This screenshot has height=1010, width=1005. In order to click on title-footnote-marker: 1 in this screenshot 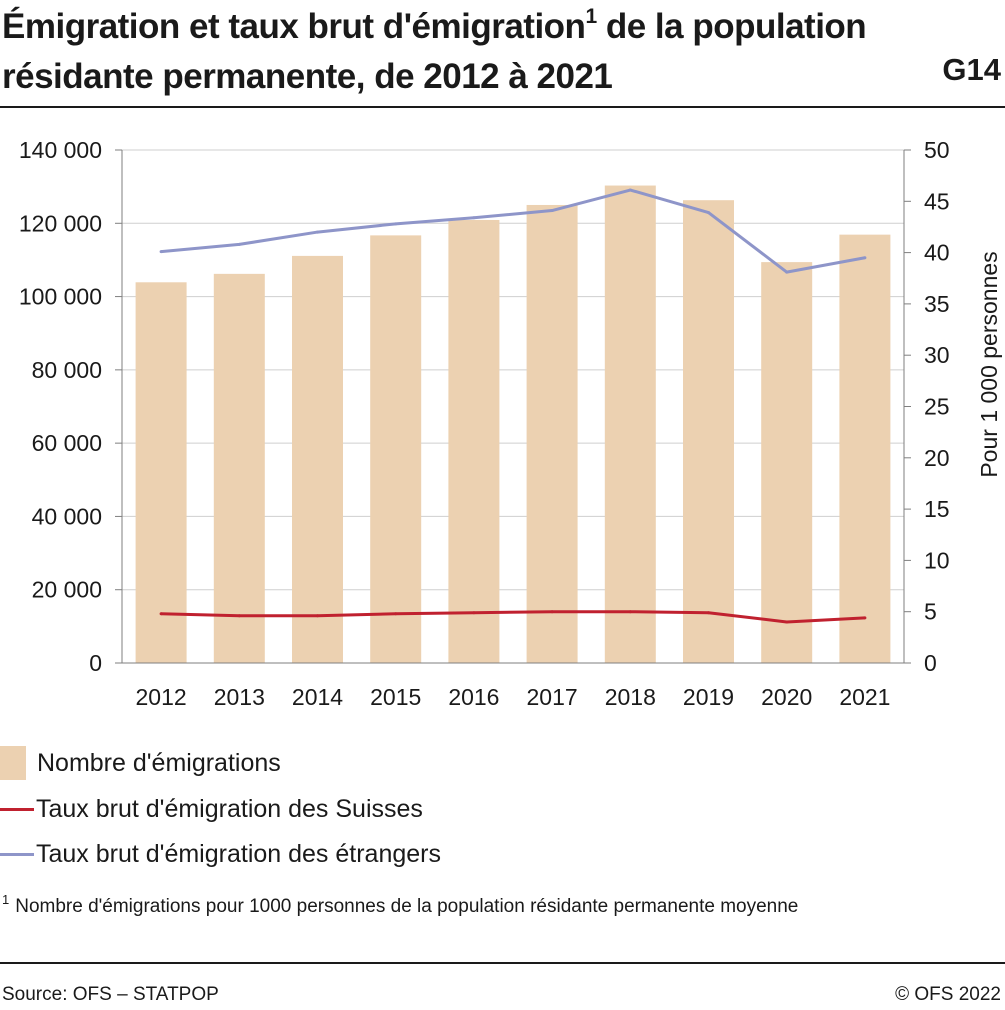, I will do `click(591, 16)`.